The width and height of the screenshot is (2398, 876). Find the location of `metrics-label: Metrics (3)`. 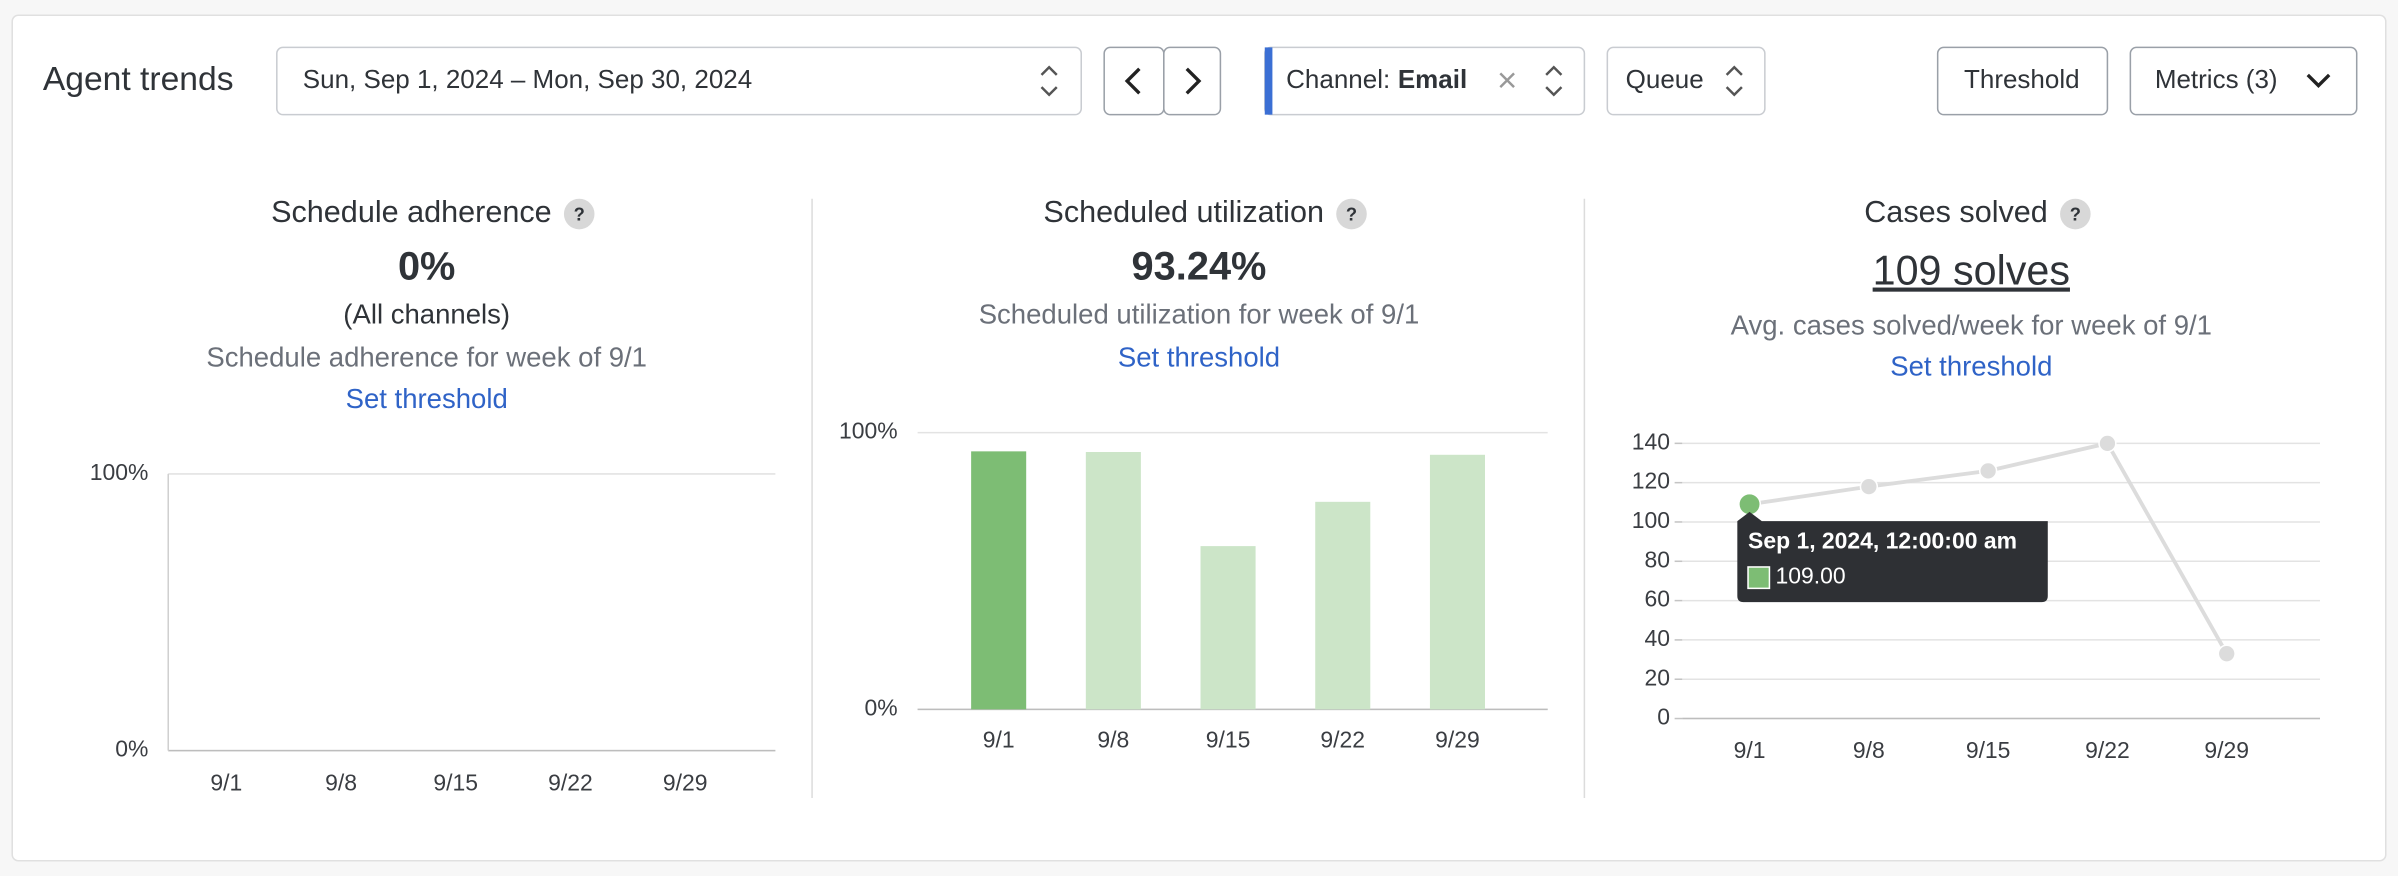

metrics-label: Metrics (3) is located at coordinates (2216, 79).